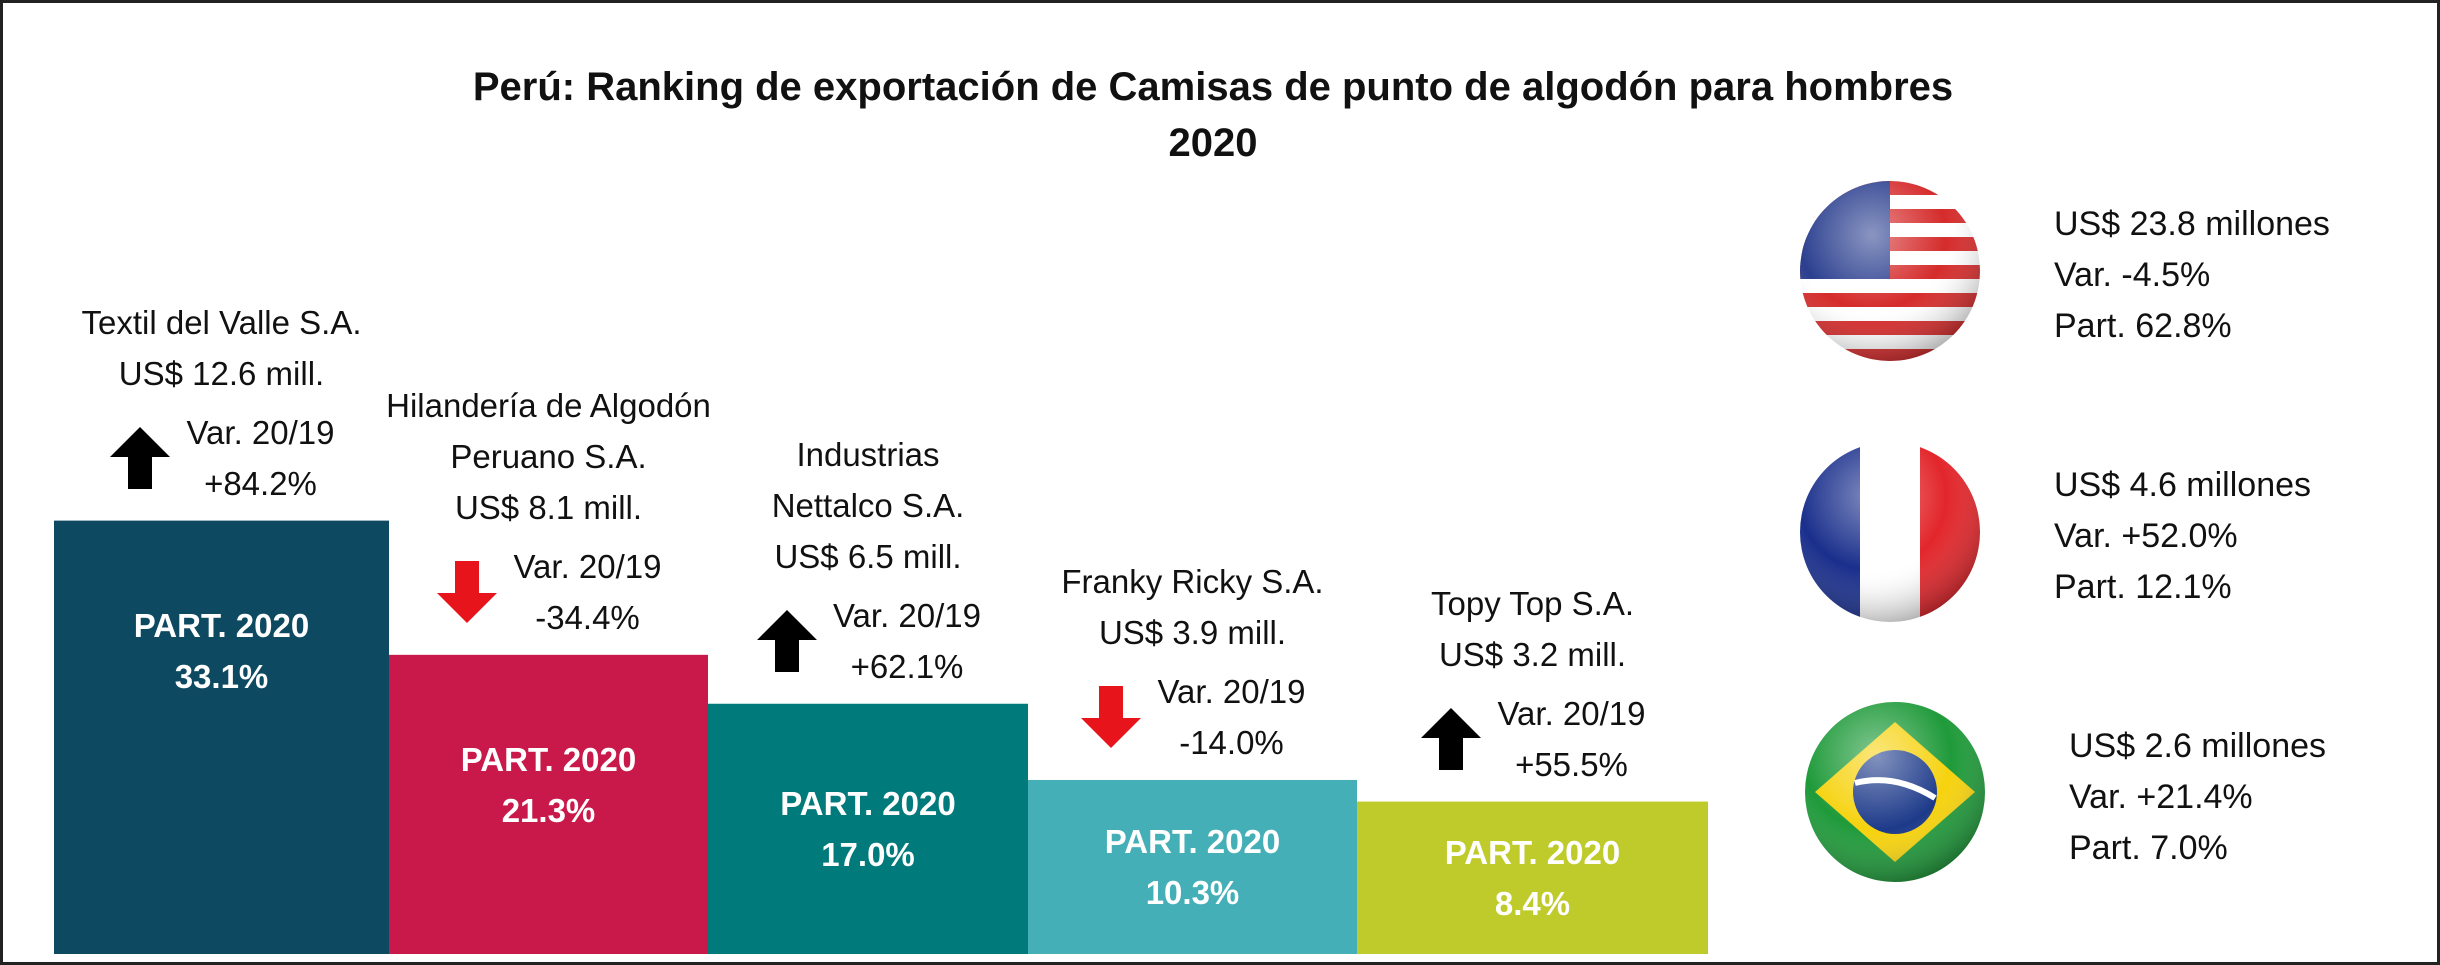 This screenshot has width=2440, height=965. Describe the element at coordinates (2146, 536) in the screenshot. I see `market-change: Var. +52.0%` at that location.